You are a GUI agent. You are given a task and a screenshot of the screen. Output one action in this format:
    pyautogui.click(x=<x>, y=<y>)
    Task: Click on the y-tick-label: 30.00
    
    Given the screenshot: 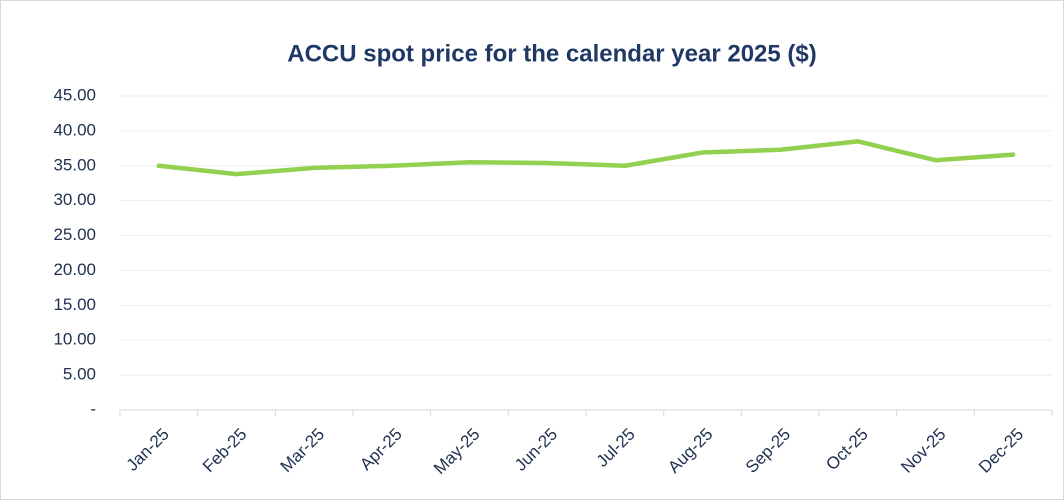 What is the action you would take?
    pyautogui.click(x=74, y=199)
    